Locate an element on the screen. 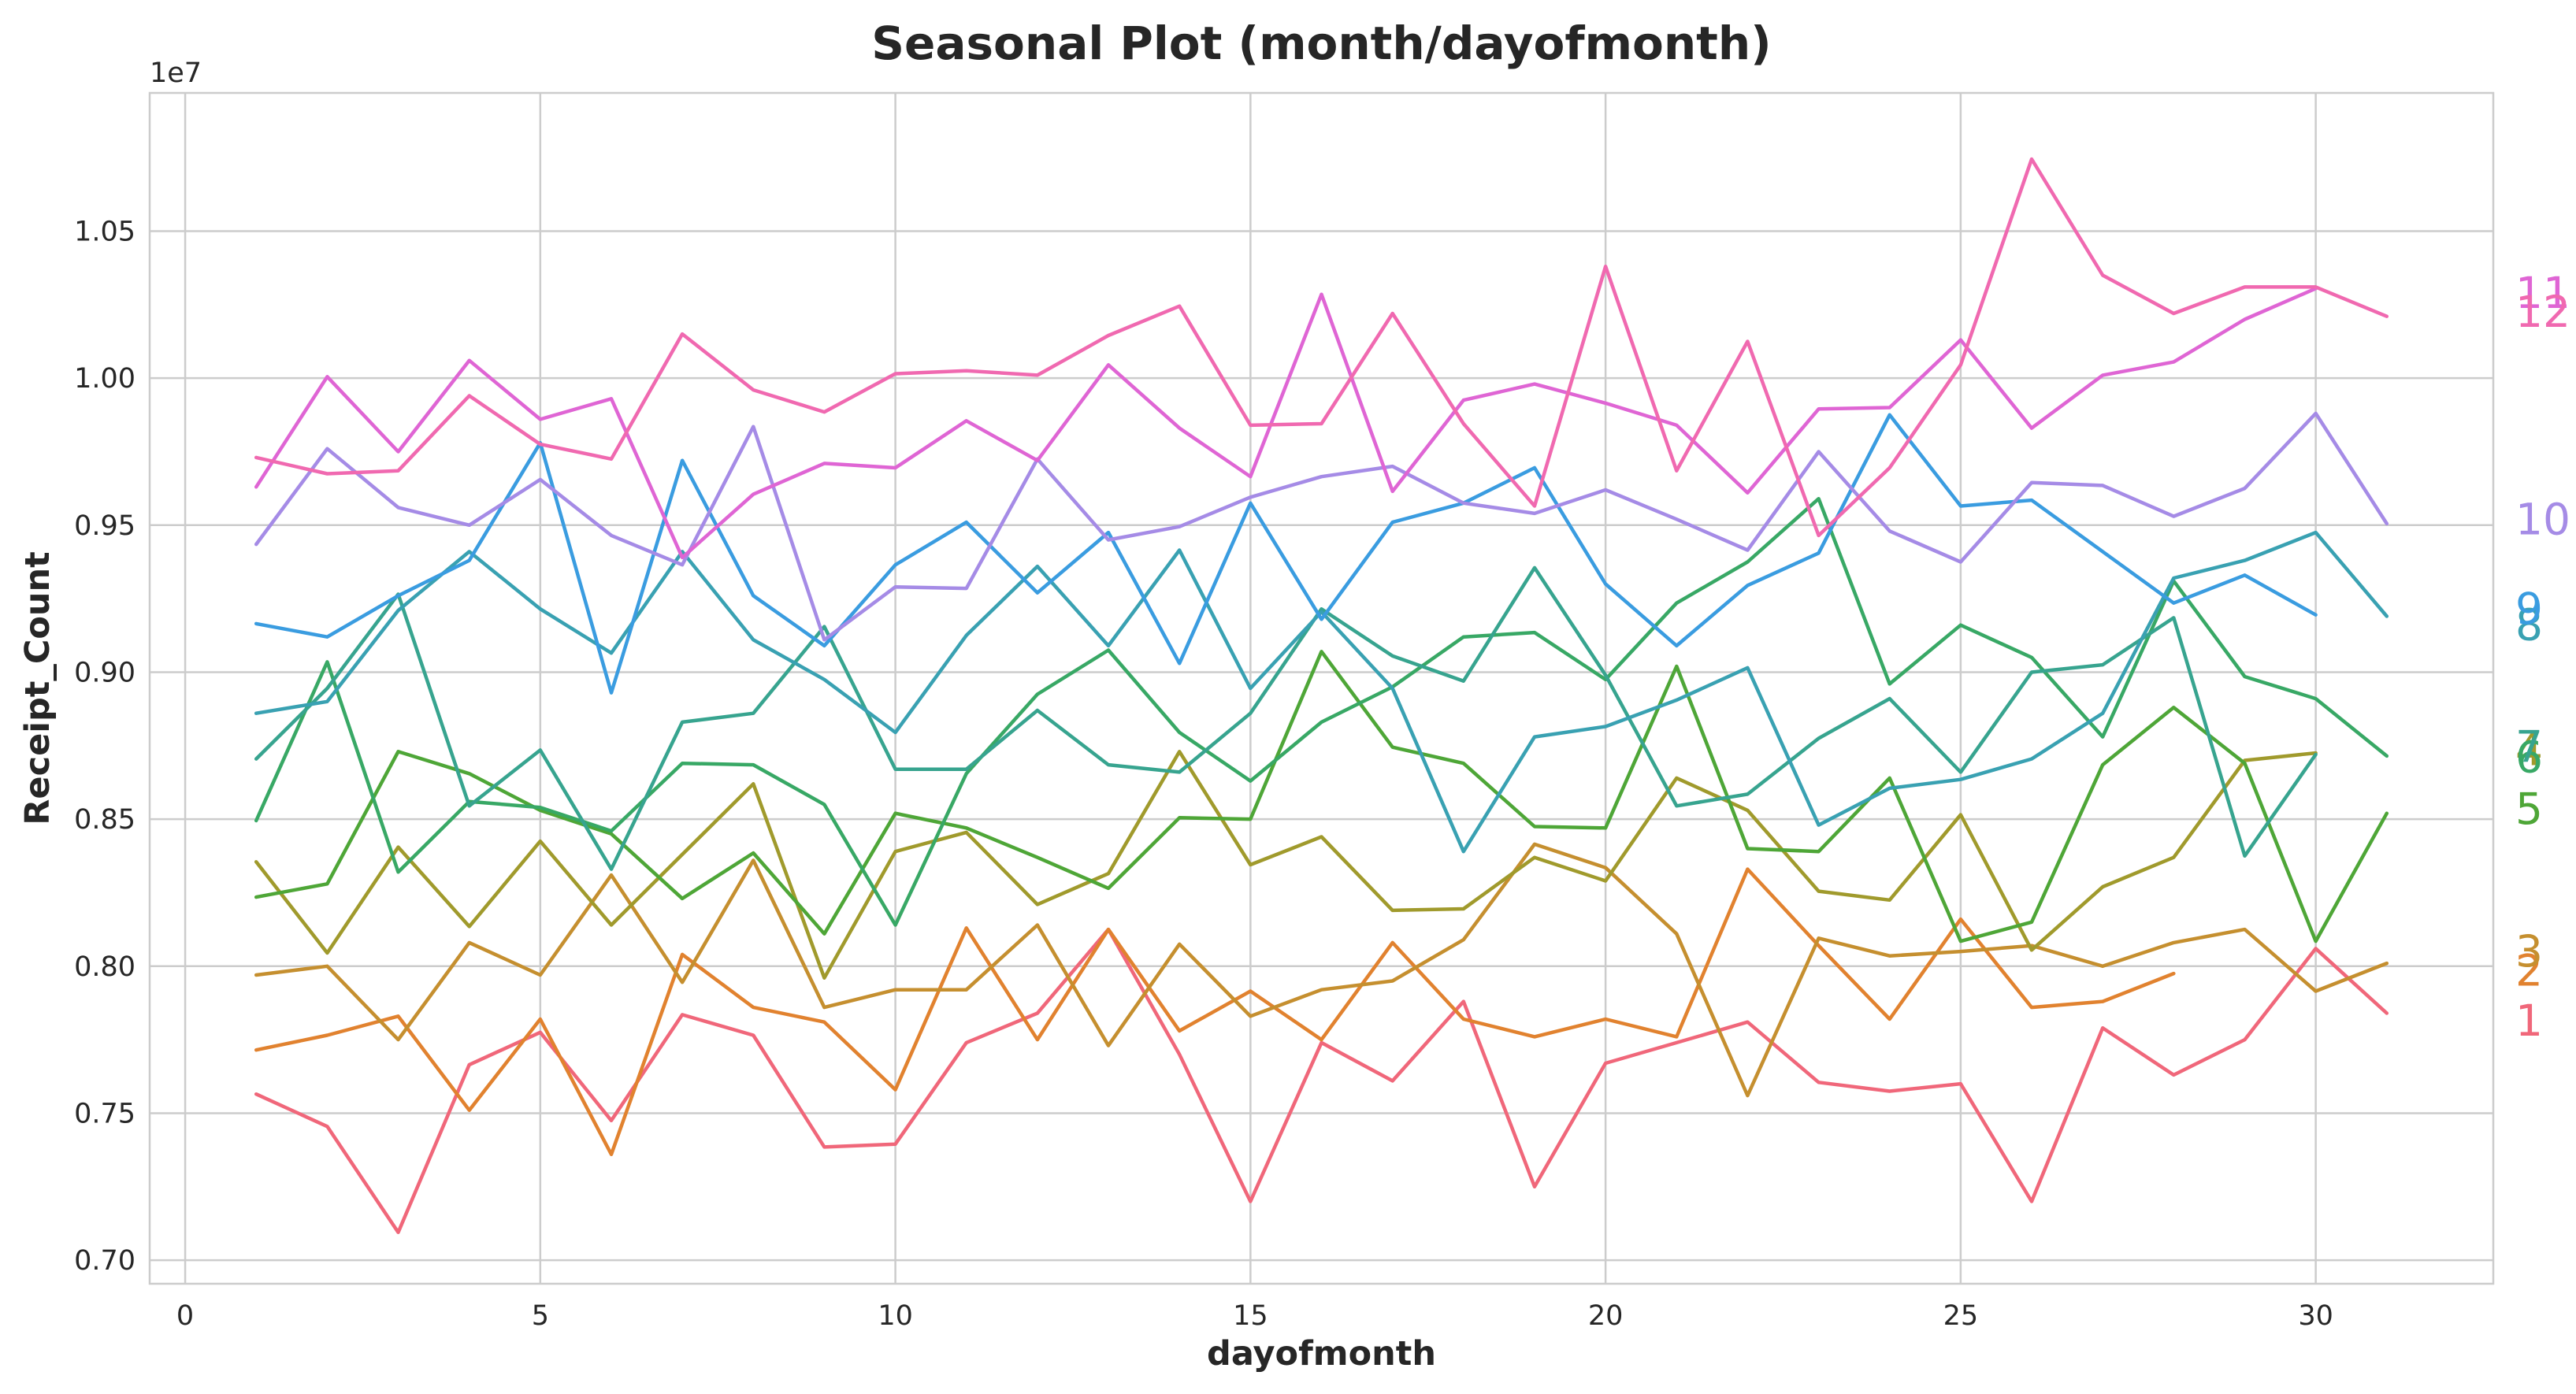 Image resolution: width=2576 pixels, height=1394 pixels. x-tick-label: 20 is located at coordinates (1606, 1316).